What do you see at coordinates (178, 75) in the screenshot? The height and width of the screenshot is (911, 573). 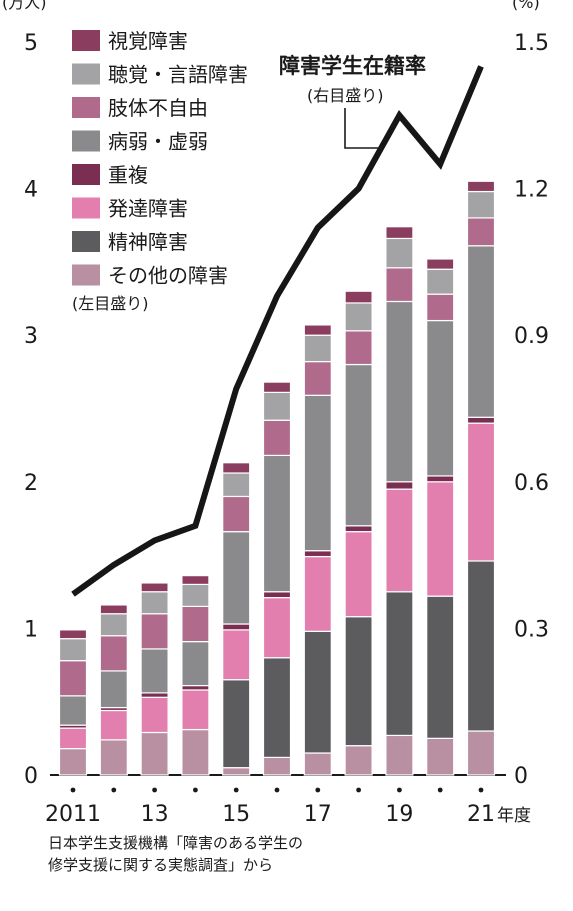 I see `legend-label: 聴覚・言語障害` at bounding box center [178, 75].